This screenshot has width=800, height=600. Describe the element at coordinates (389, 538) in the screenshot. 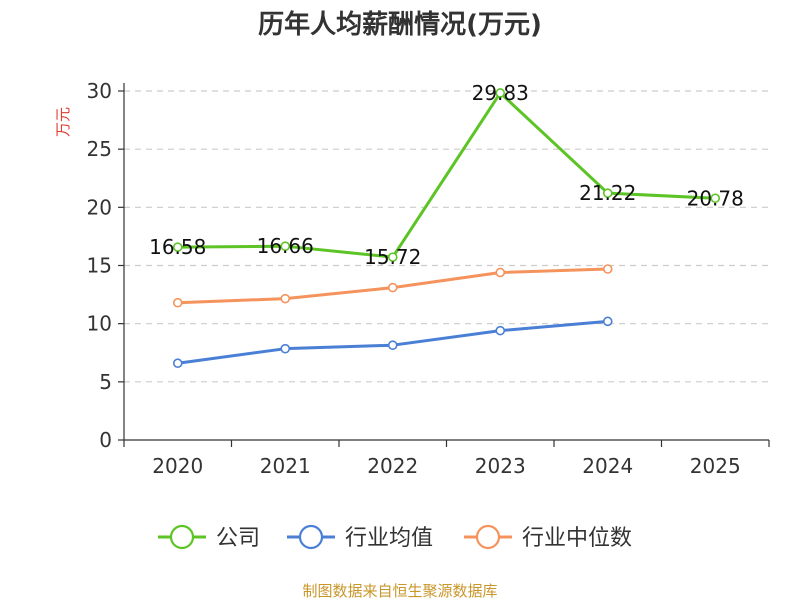

I see `legend-label: 行业均值` at that location.